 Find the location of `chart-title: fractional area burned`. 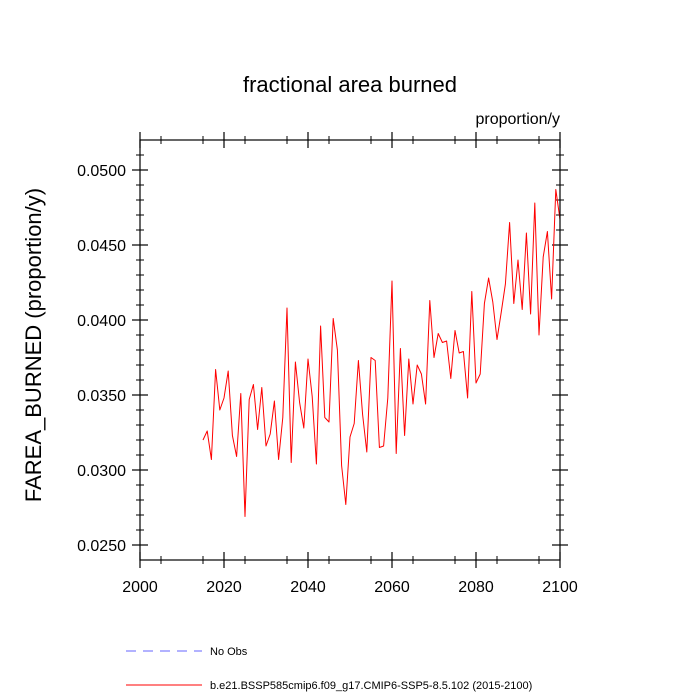

chart-title: fractional area burned is located at coordinates (350, 84).